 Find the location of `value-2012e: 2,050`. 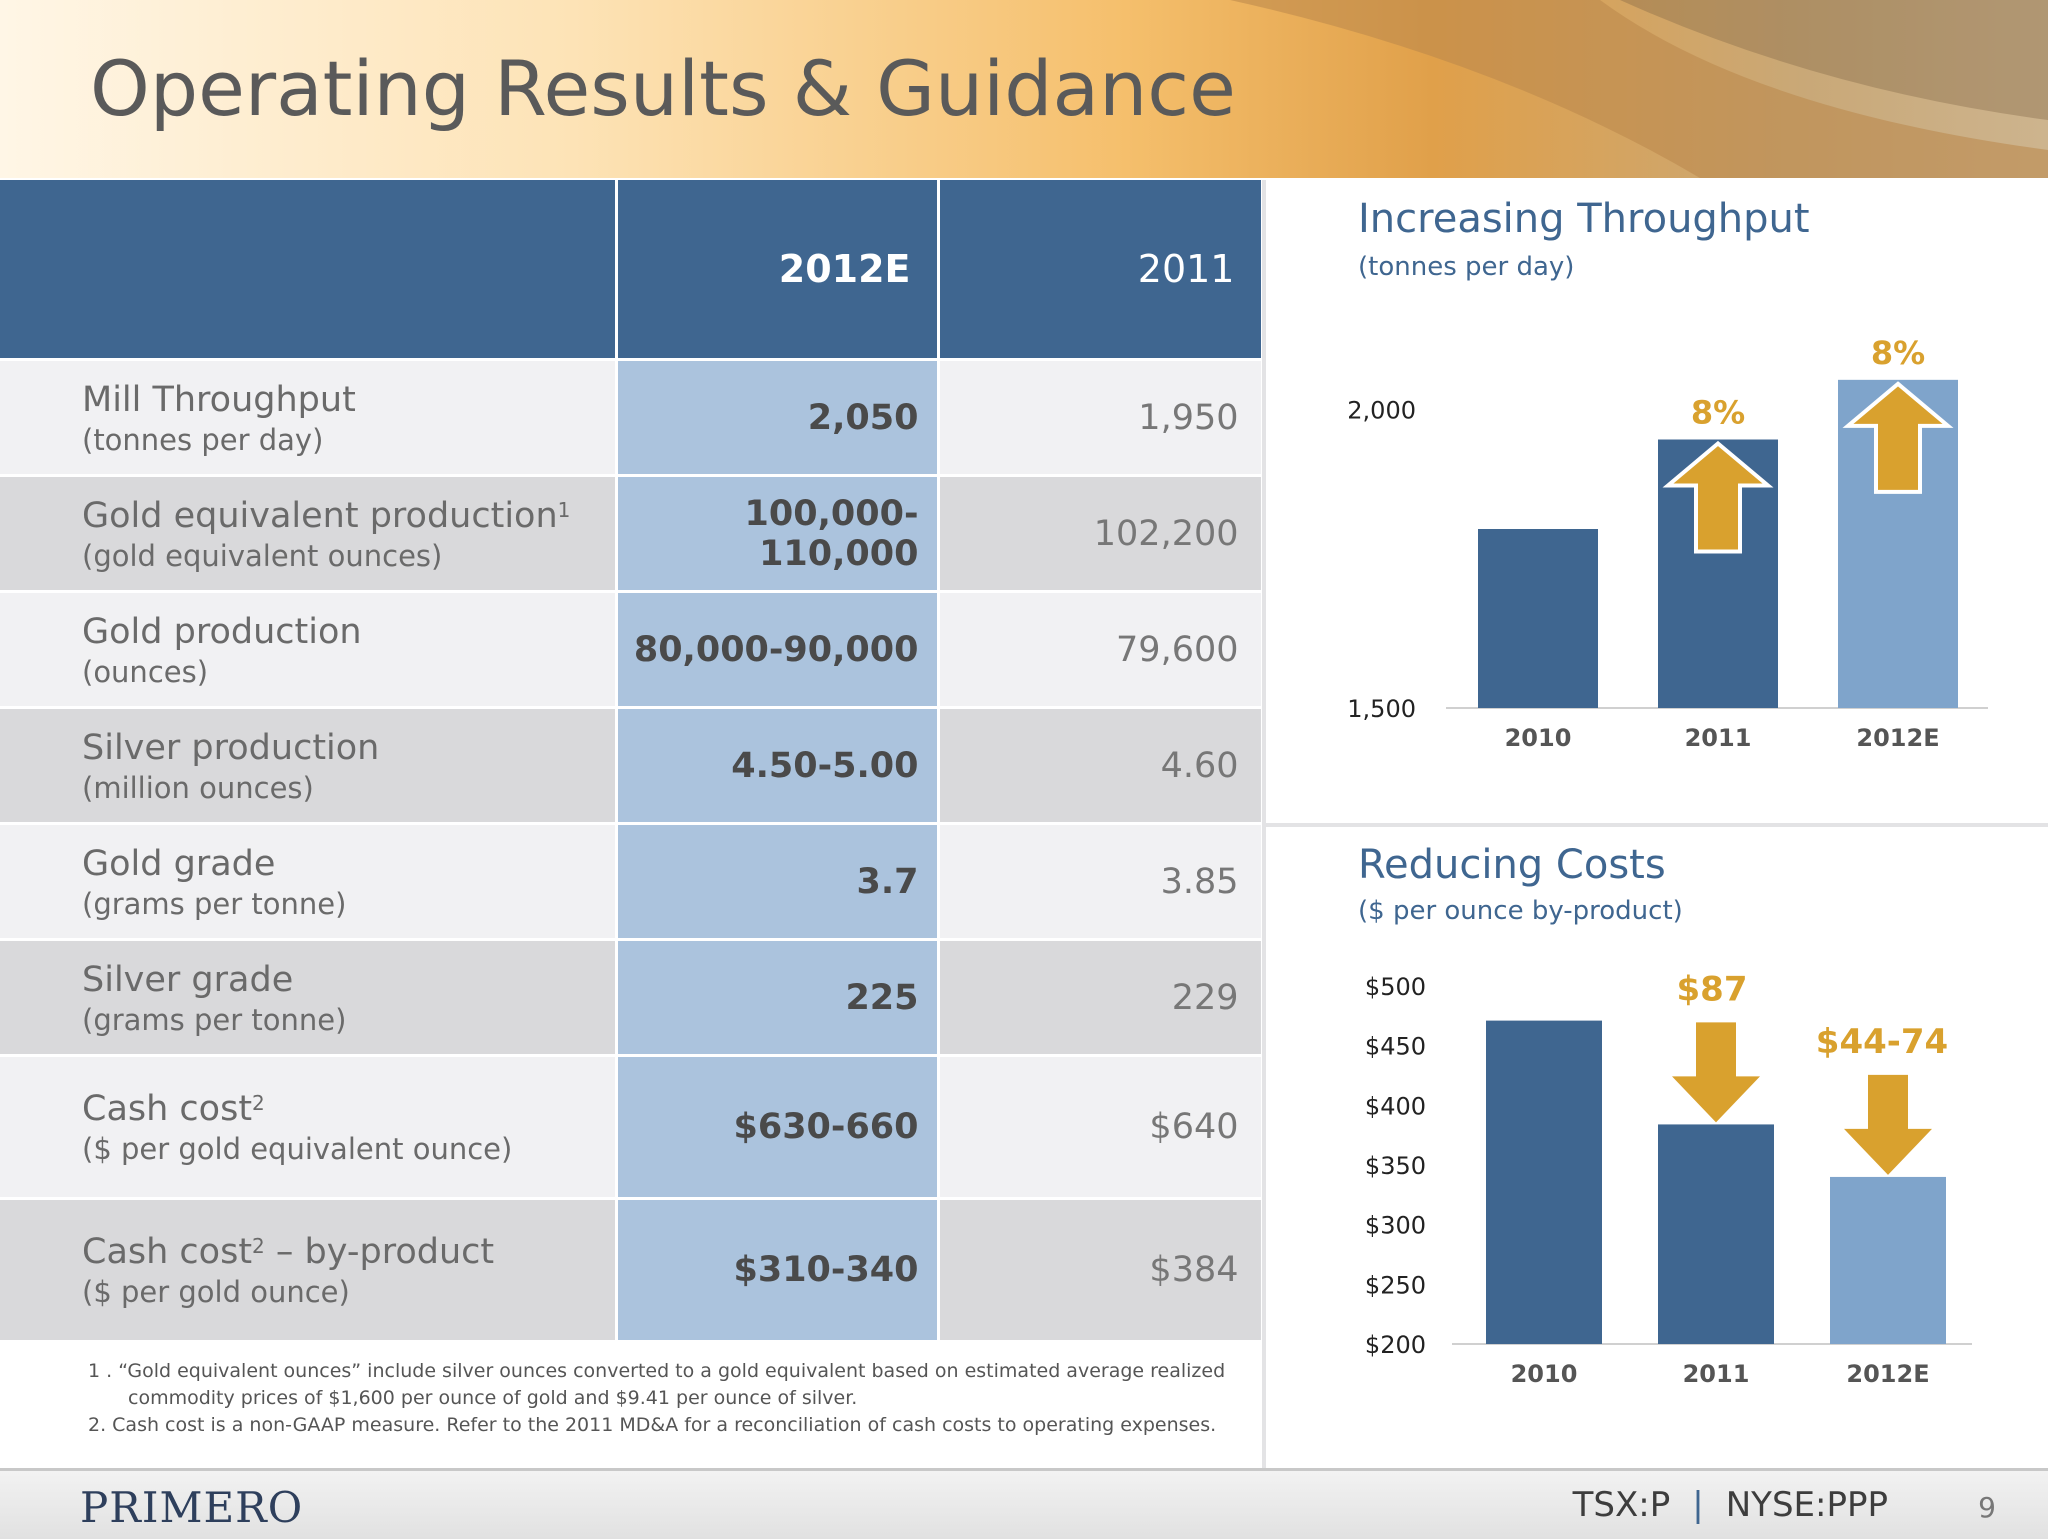

value-2012e: 2,050 is located at coordinates (778, 418).